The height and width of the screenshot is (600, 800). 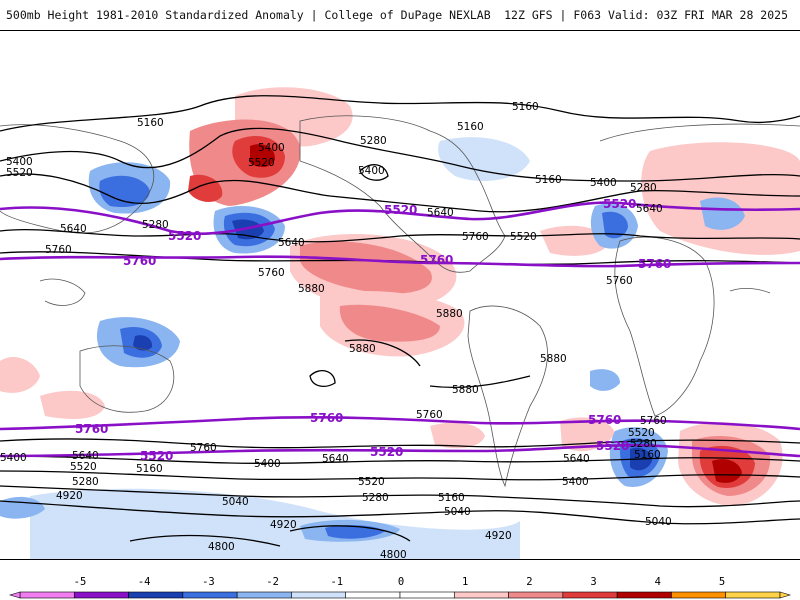 What do you see at coordinates (465, 582) in the screenshot?
I see `colorbar-tick-label: 1` at bounding box center [465, 582].